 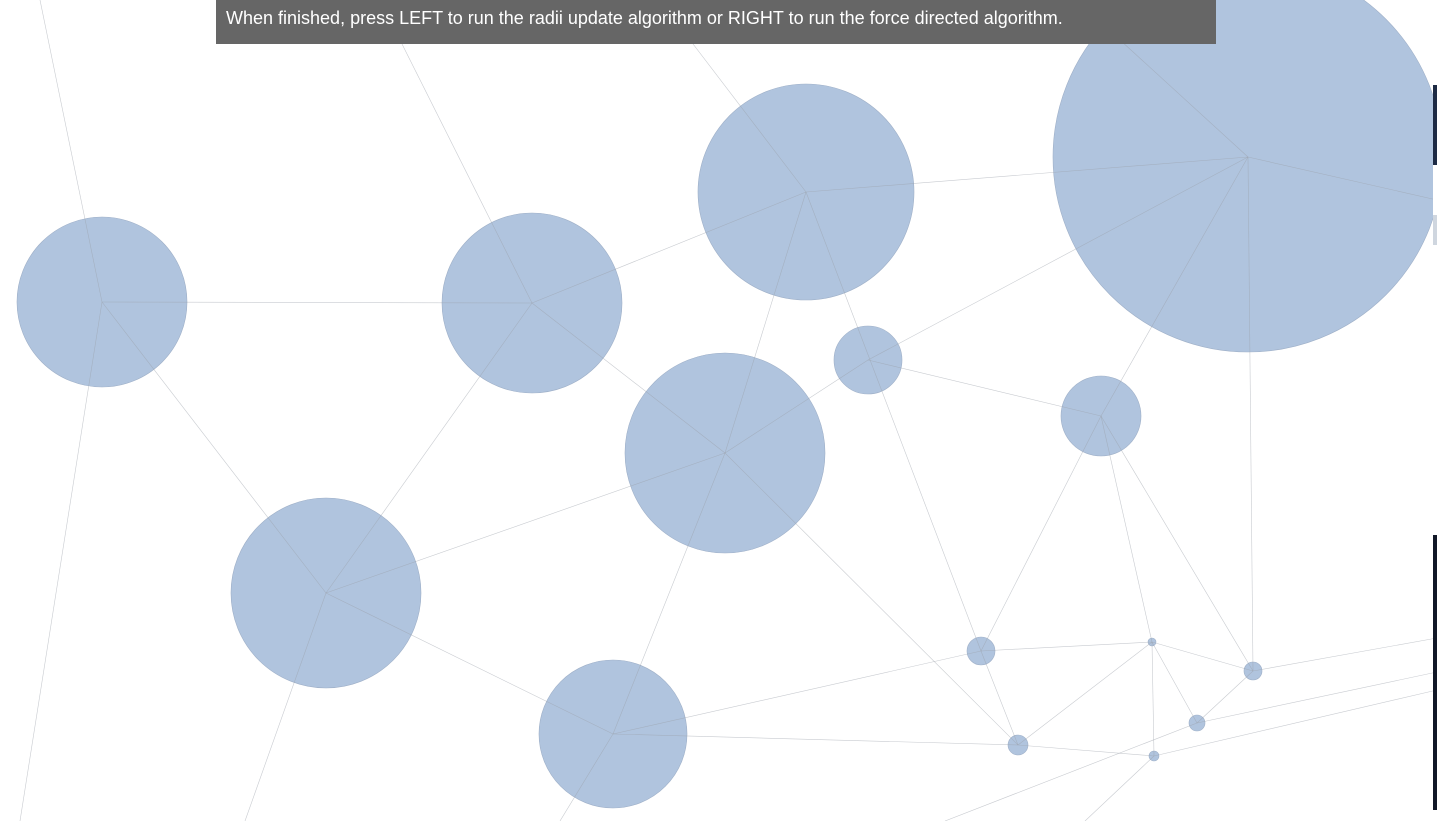 I want to click on window-edge-strip, so click(x=1435, y=410).